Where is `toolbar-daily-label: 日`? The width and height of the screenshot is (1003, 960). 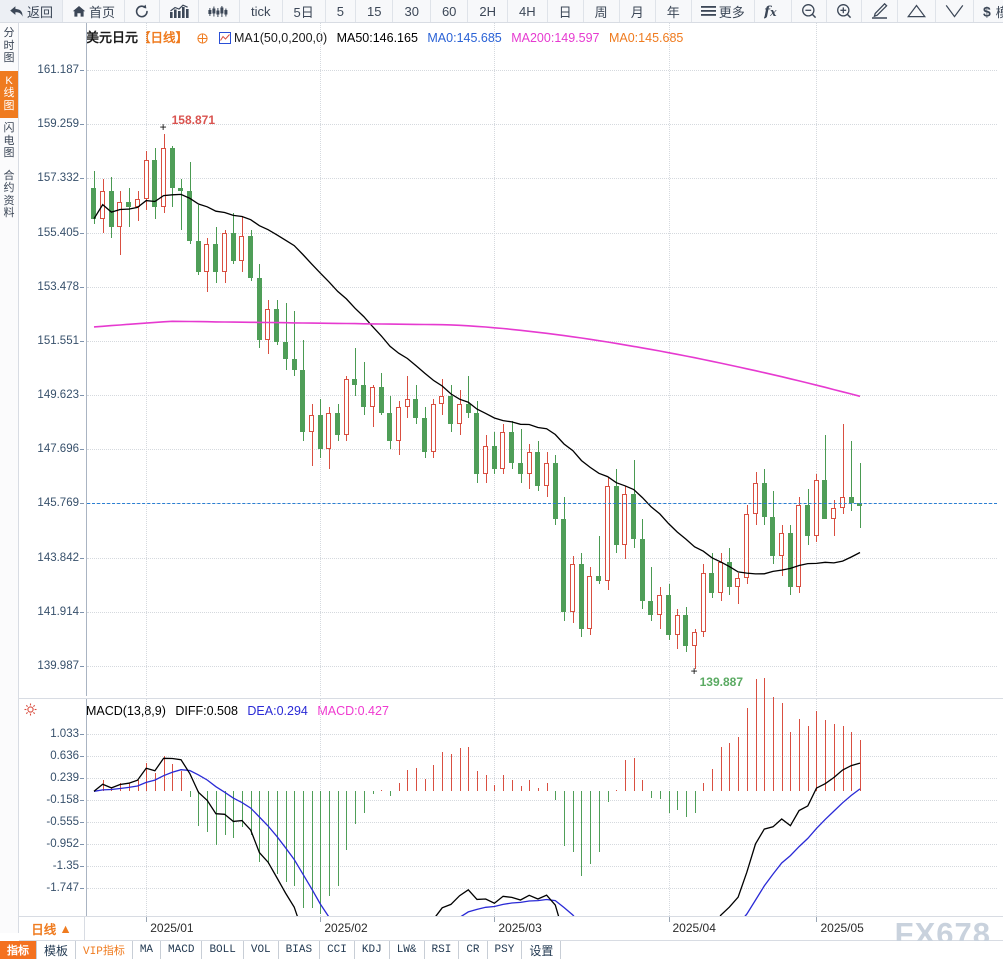 toolbar-daily-label: 日 is located at coordinates (565, 12).